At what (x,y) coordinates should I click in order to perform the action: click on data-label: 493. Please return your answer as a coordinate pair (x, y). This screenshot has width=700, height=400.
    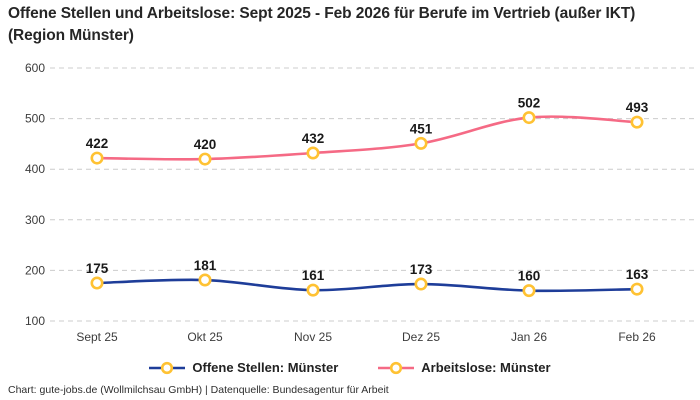
    Looking at the image, I should click on (637, 107).